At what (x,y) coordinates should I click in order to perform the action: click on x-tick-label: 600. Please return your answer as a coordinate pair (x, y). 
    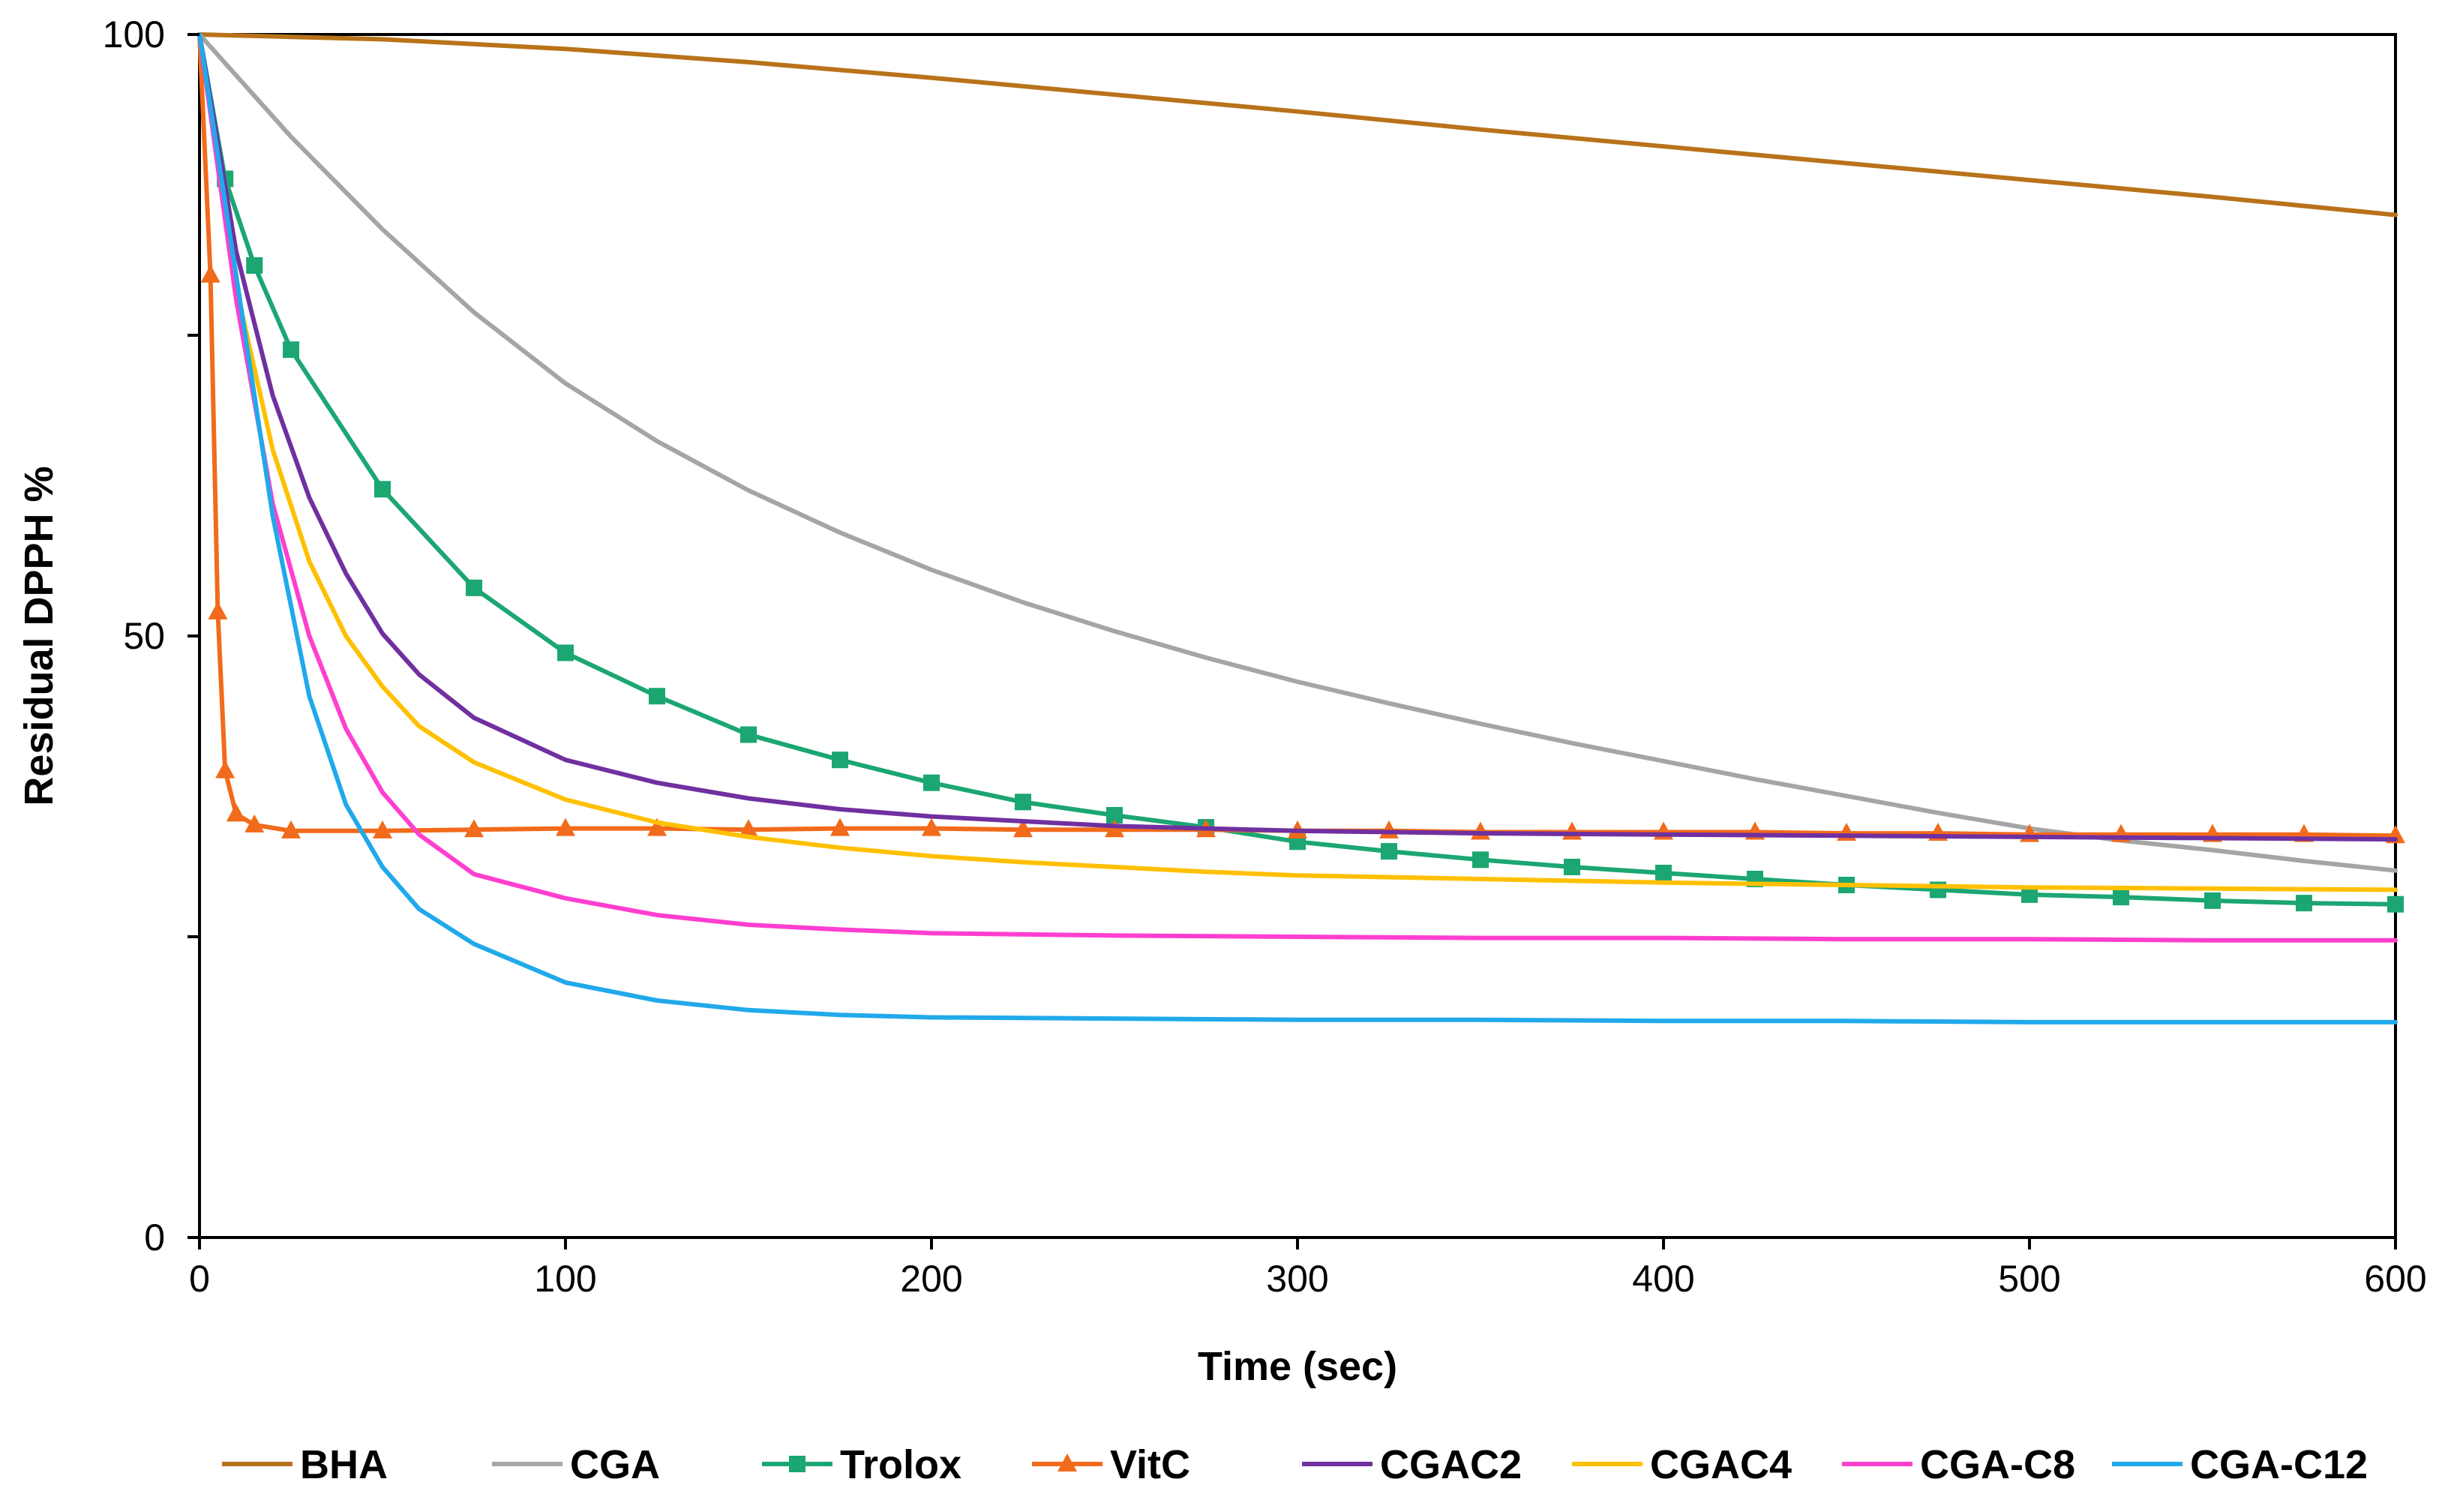
    Looking at the image, I should click on (2395, 1279).